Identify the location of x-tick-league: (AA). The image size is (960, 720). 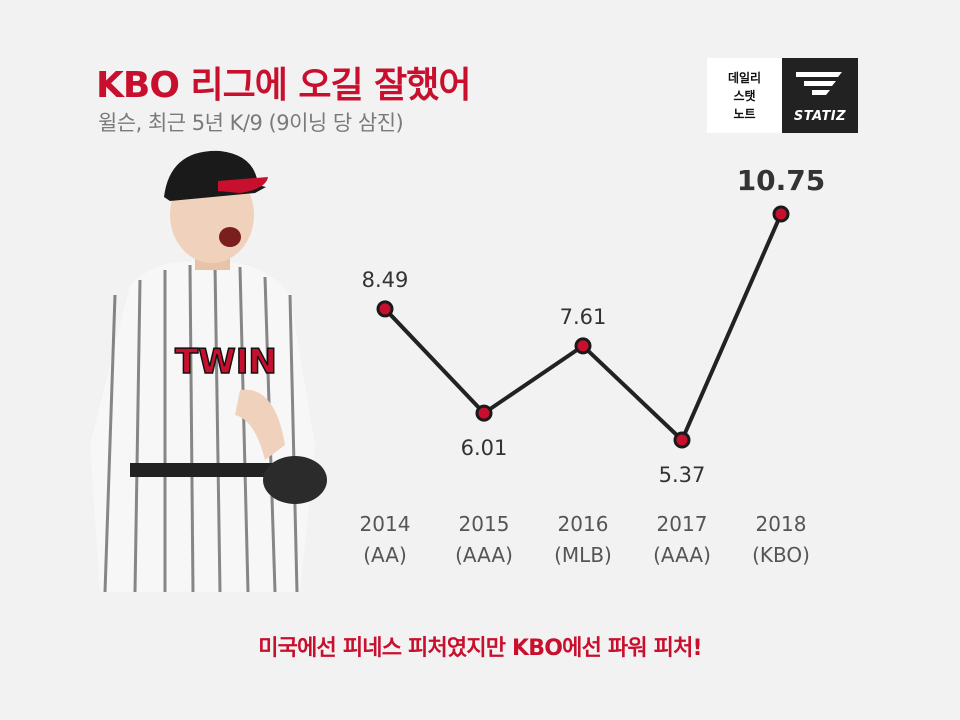
(385, 555).